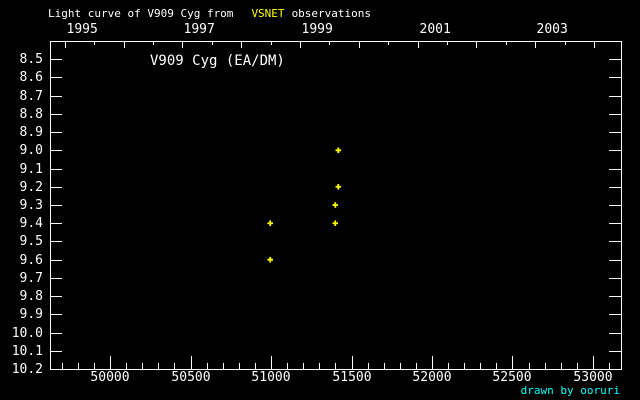 Image resolution: width=640 pixels, height=400 pixels. What do you see at coordinates (331, 13) in the screenshot?
I see `chart-title-suffix: observations` at bounding box center [331, 13].